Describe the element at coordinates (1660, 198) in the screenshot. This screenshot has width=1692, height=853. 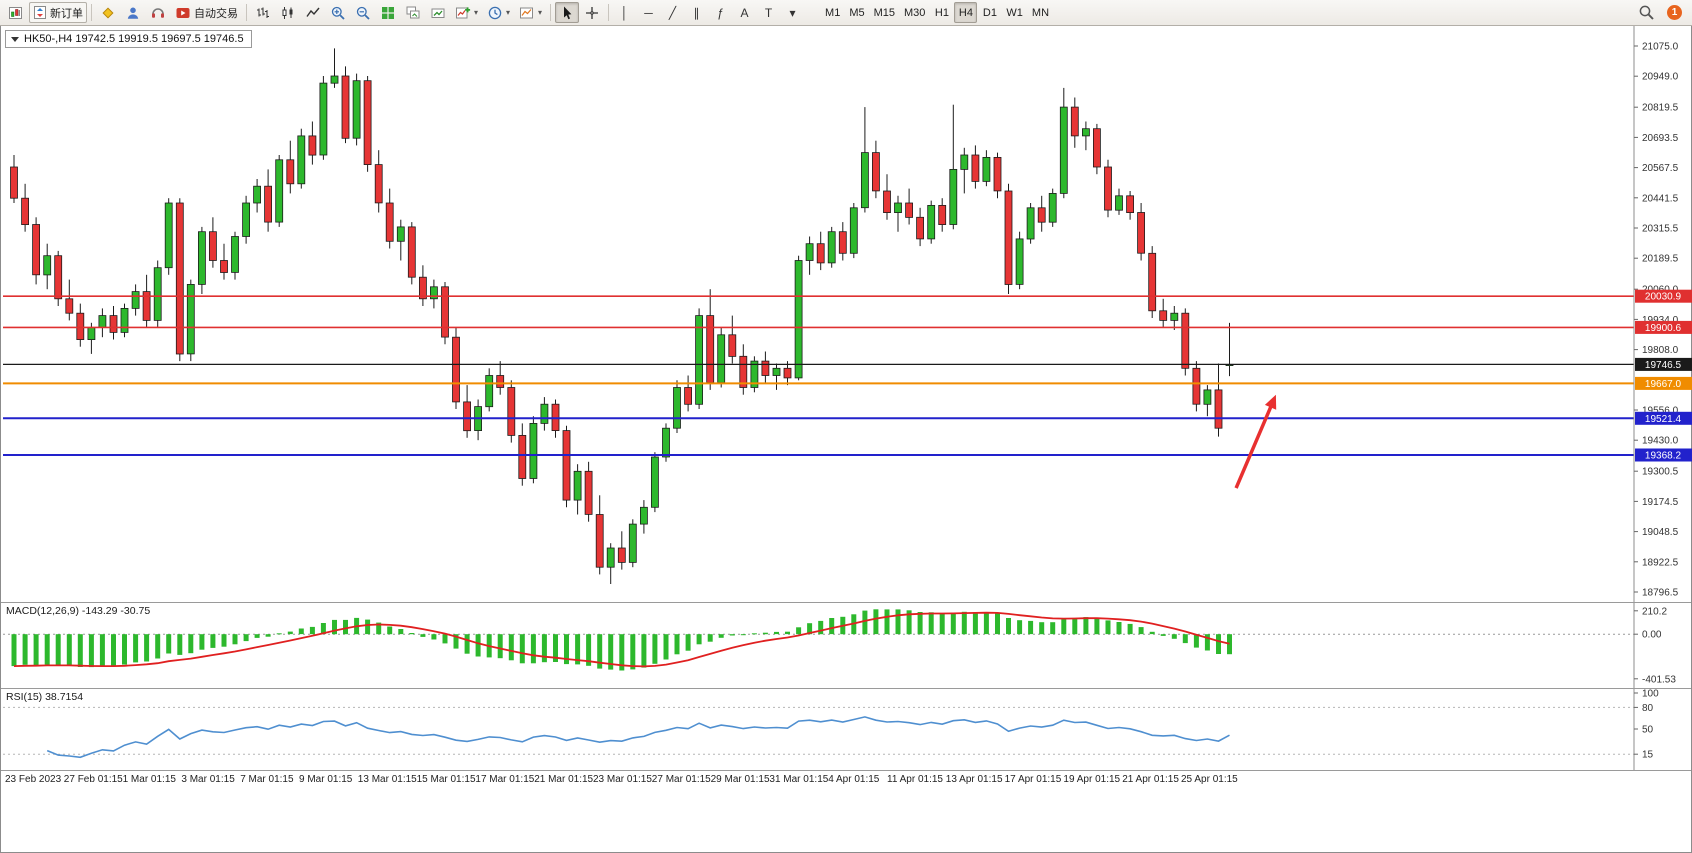
I see `svg-text: 20441.5` at that location.